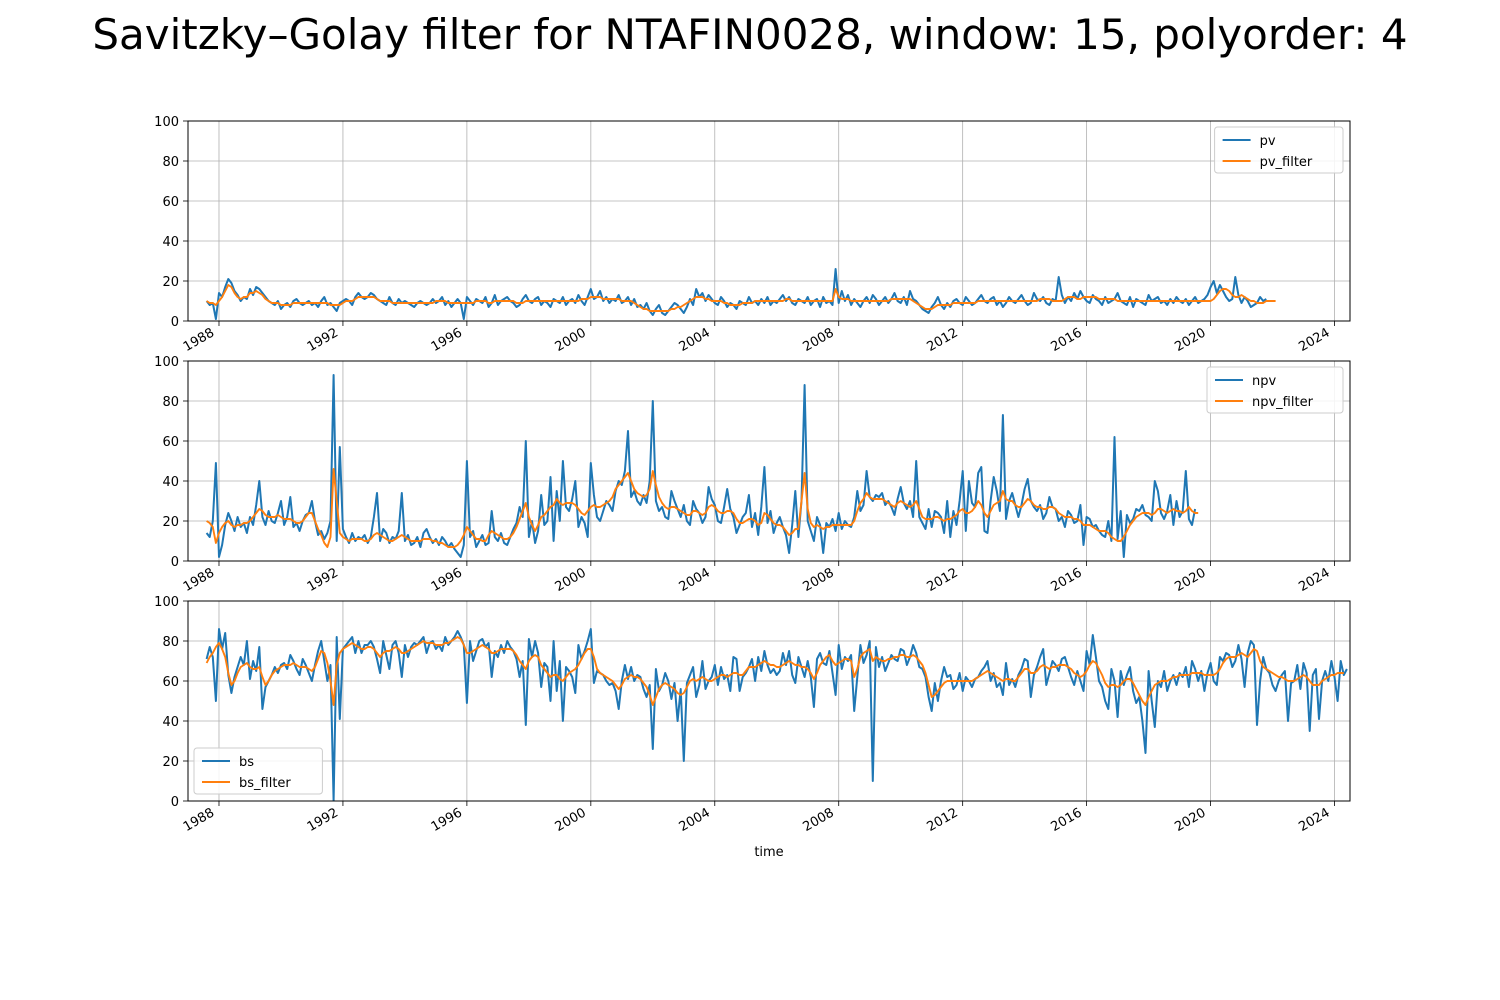  What do you see at coordinates (1275, 390) in the screenshot?
I see `legend: npv npv_filter` at bounding box center [1275, 390].